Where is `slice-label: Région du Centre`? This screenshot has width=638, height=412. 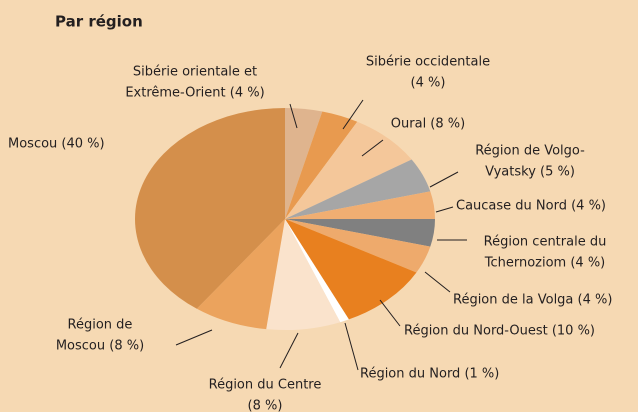 slice-label: Région du Centre is located at coordinates (265, 385).